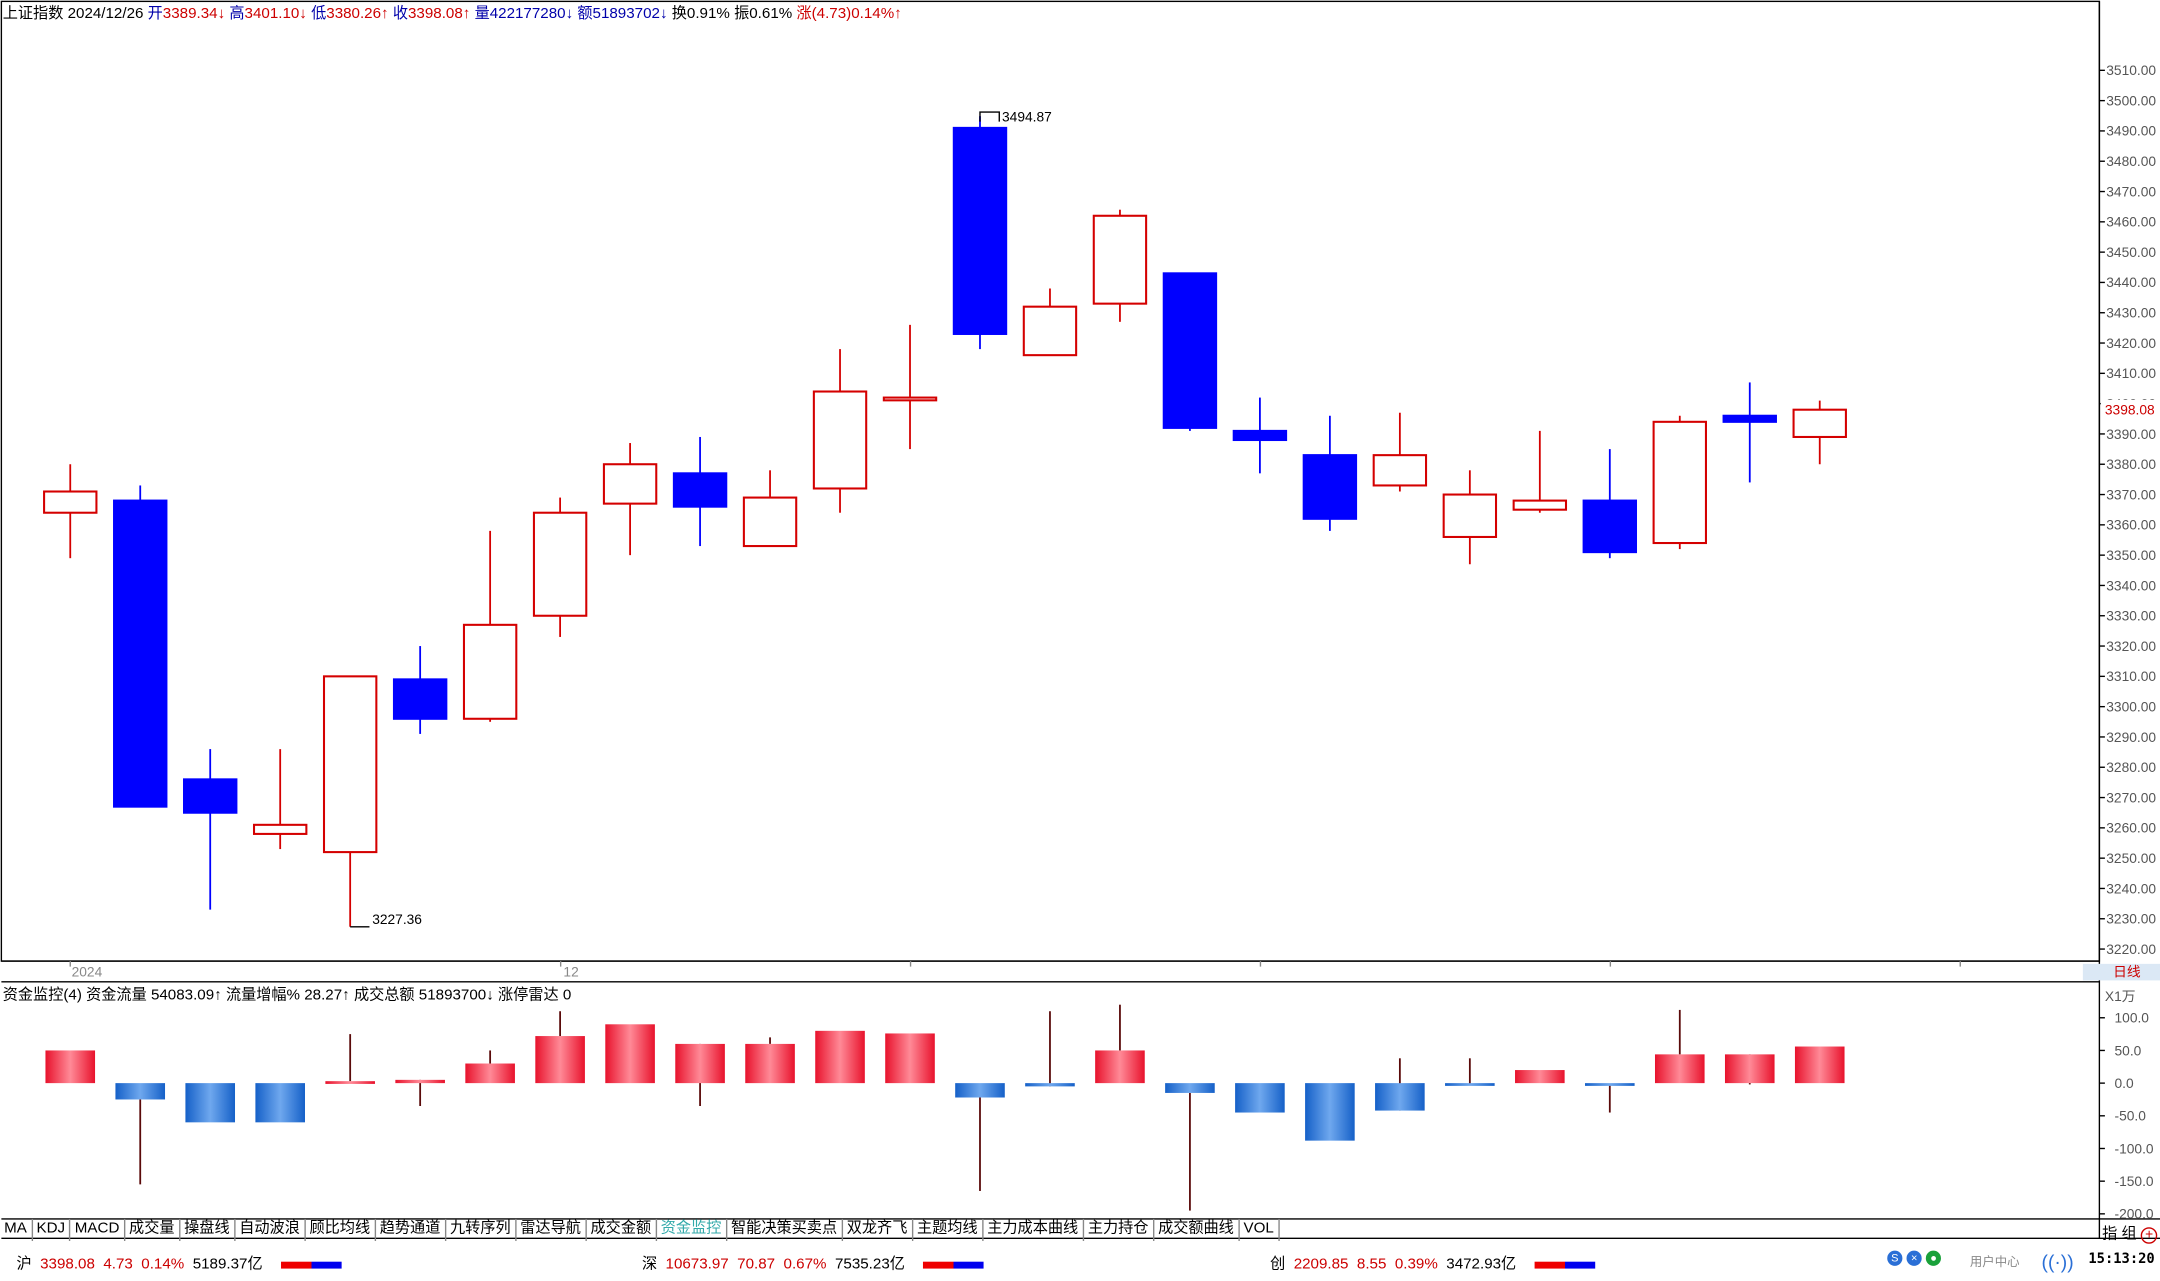 The width and height of the screenshot is (2160, 1281). Describe the element at coordinates (953, 1265) in the screenshot. I see `sz-ratio-bar` at that location.